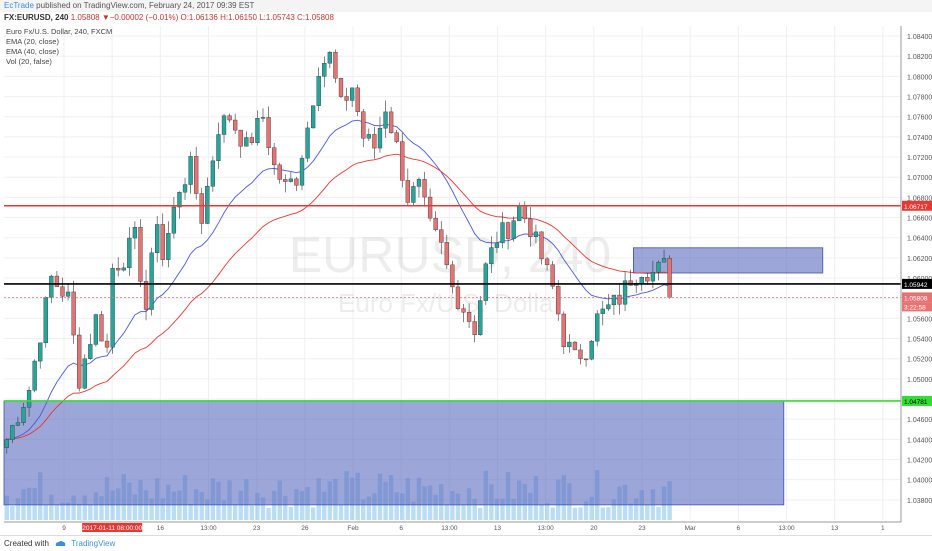 This screenshot has height=551, width=932. I want to click on price-tick-label: 1.04000, so click(919, 481).